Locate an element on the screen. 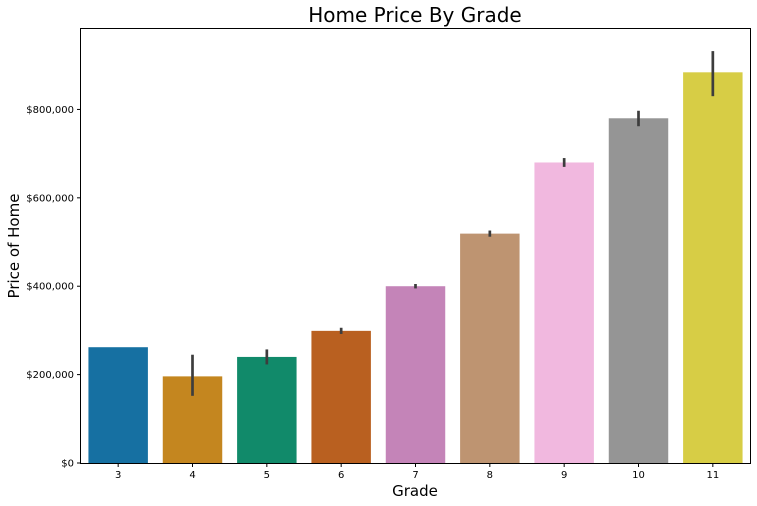 Image resolution: width=757 pixels, height=506 pixels. x-axis: 3 4 5 6 7 8 9 10 11 is located at coordinates (417, 472).